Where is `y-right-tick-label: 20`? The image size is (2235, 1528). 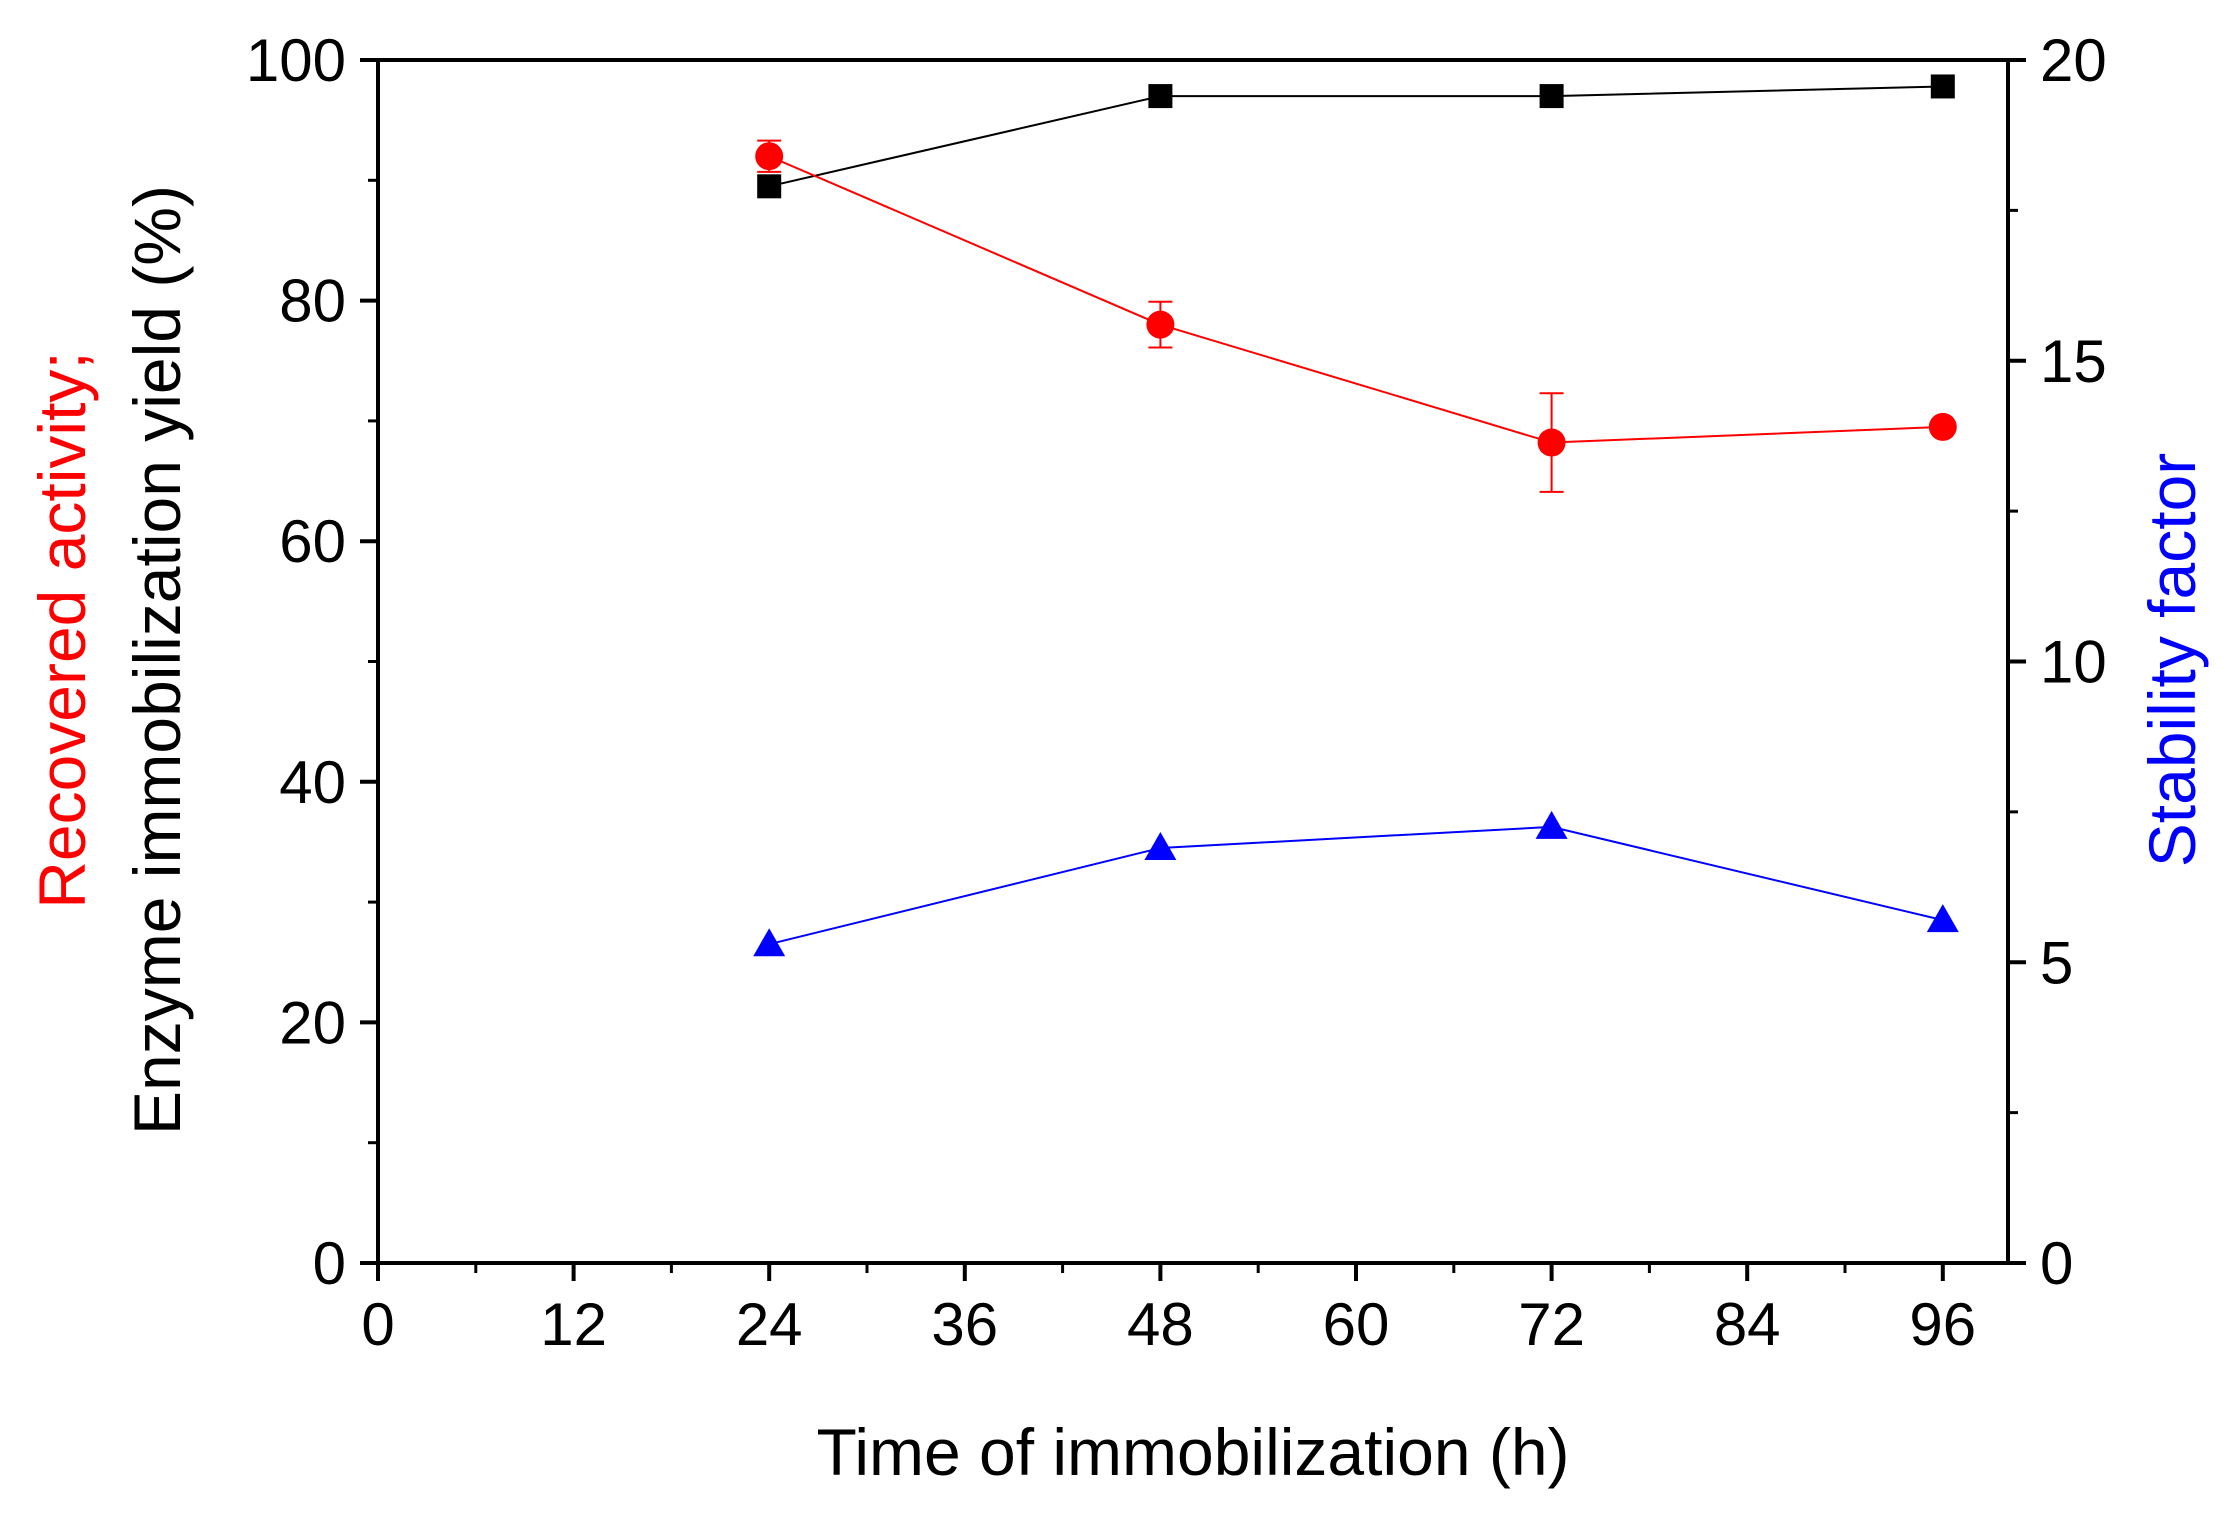 y-right-tick-label: 20 is located at coordinates (2073, 60).